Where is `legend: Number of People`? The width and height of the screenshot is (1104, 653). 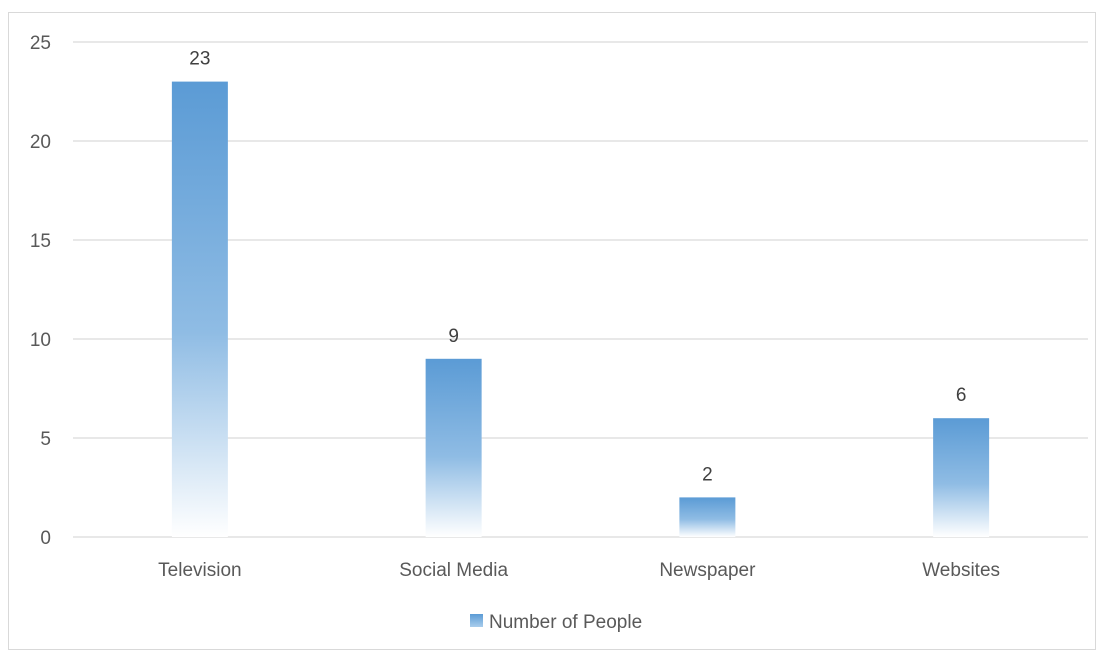 legend: Number of People is located at coordinates (556, 622).